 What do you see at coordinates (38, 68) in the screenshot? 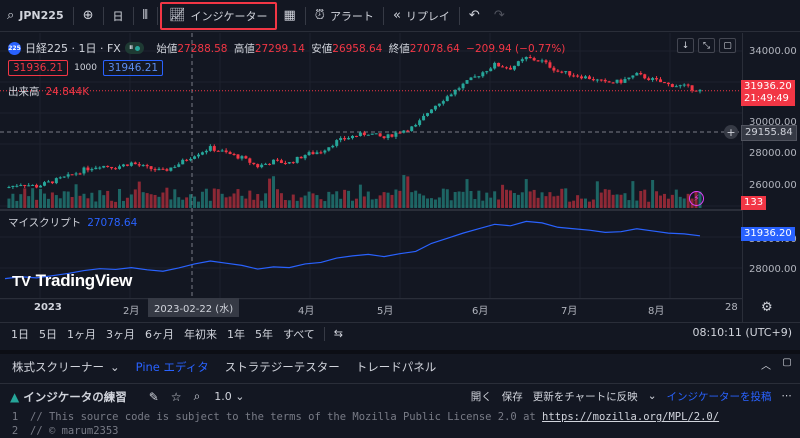
I see `sell-button: 31936.21` at bounding box center [38, 68].